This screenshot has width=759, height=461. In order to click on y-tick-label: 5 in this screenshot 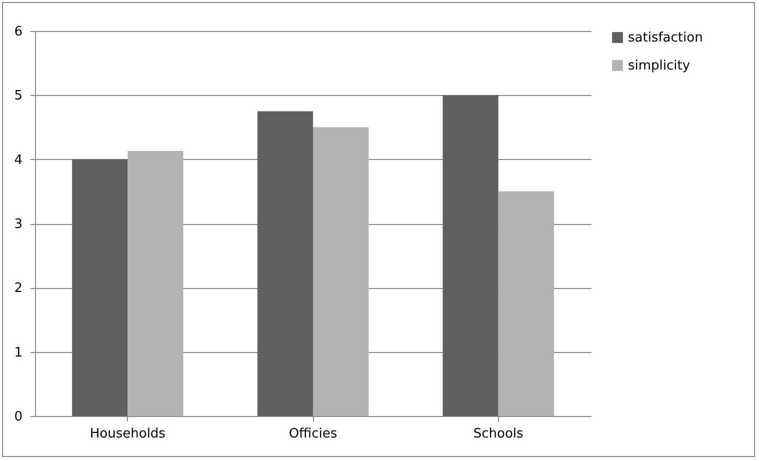, I will do `click(18, 96)`.